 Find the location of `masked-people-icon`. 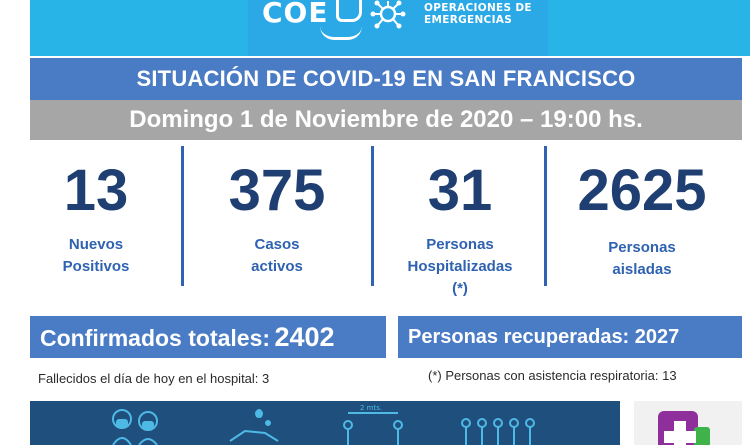

masked-people-icon is located at coordinates (135, 427).